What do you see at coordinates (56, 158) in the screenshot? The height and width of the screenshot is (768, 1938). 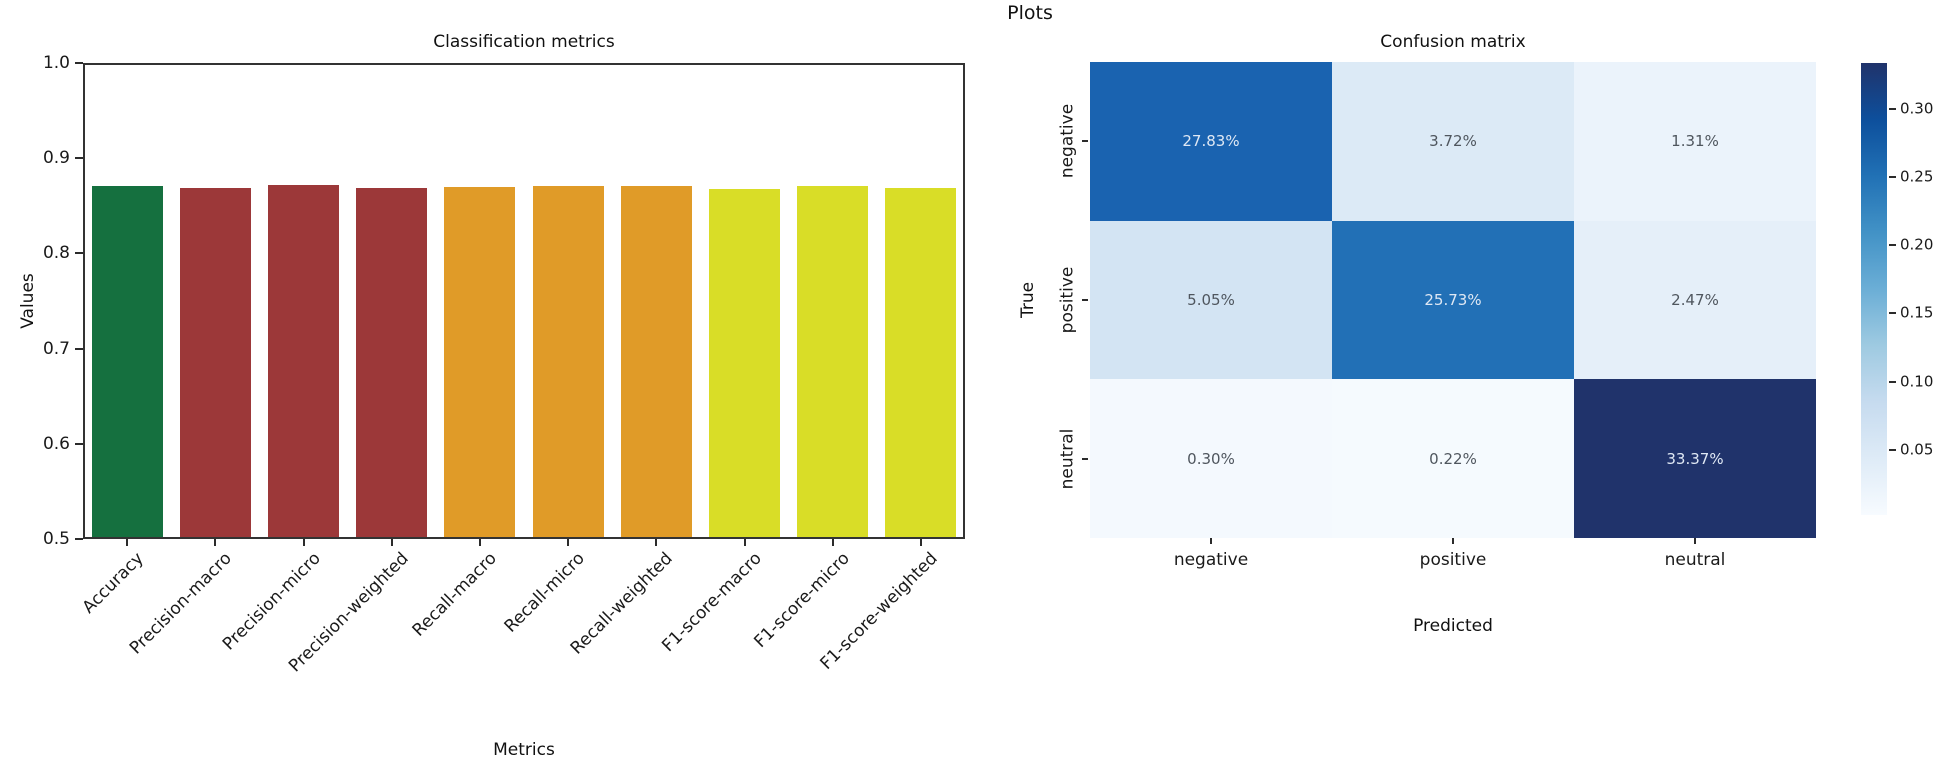 I see `y-tick-label: 0.9` at bounding box center [56, 158].